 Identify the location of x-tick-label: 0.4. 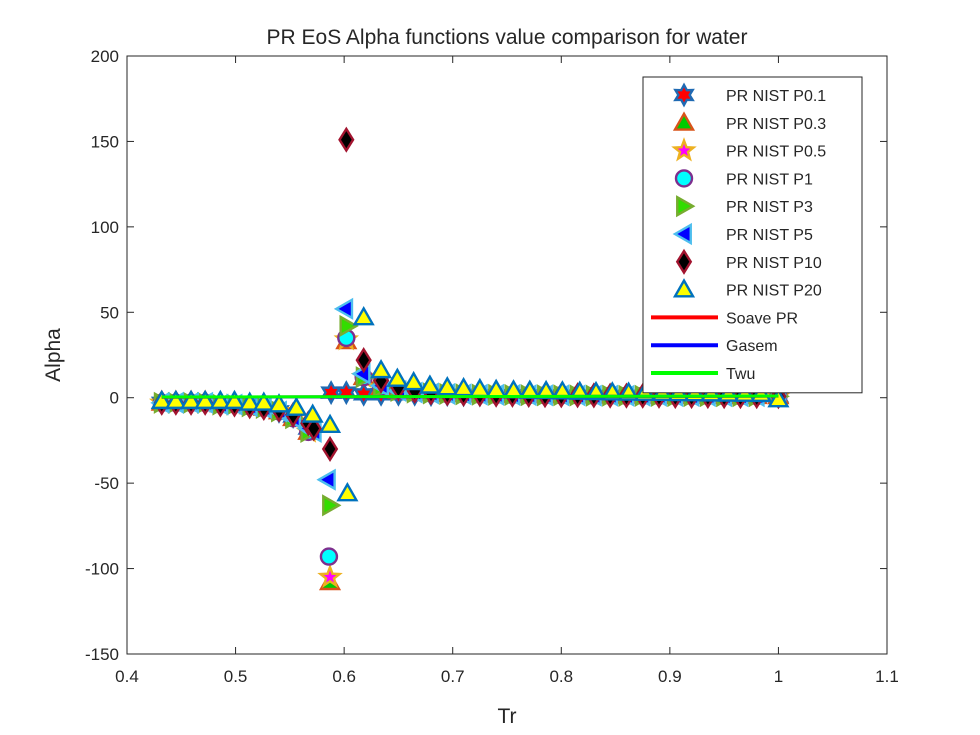
(127, 676).